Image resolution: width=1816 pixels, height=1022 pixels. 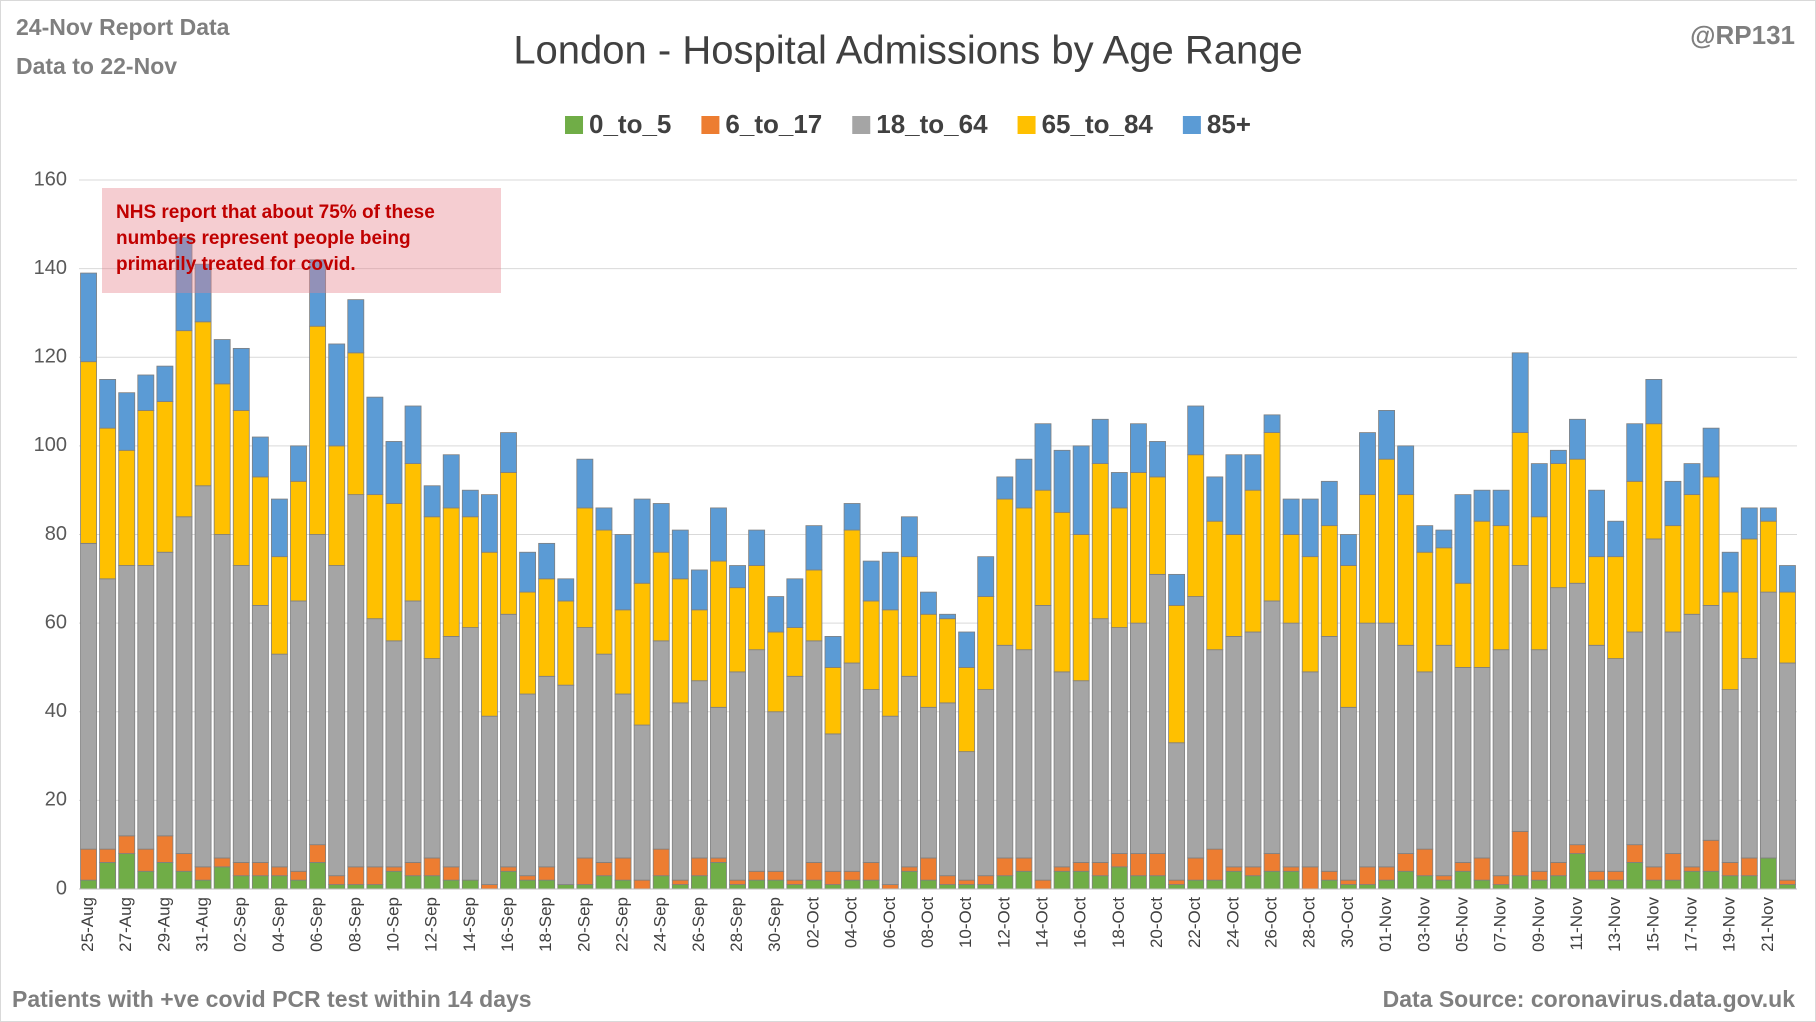 What do you see at coordinates (698, 924) in the screenshot?
I see `x-tick-label: 26-Sep` at bounding box center [698, 924].